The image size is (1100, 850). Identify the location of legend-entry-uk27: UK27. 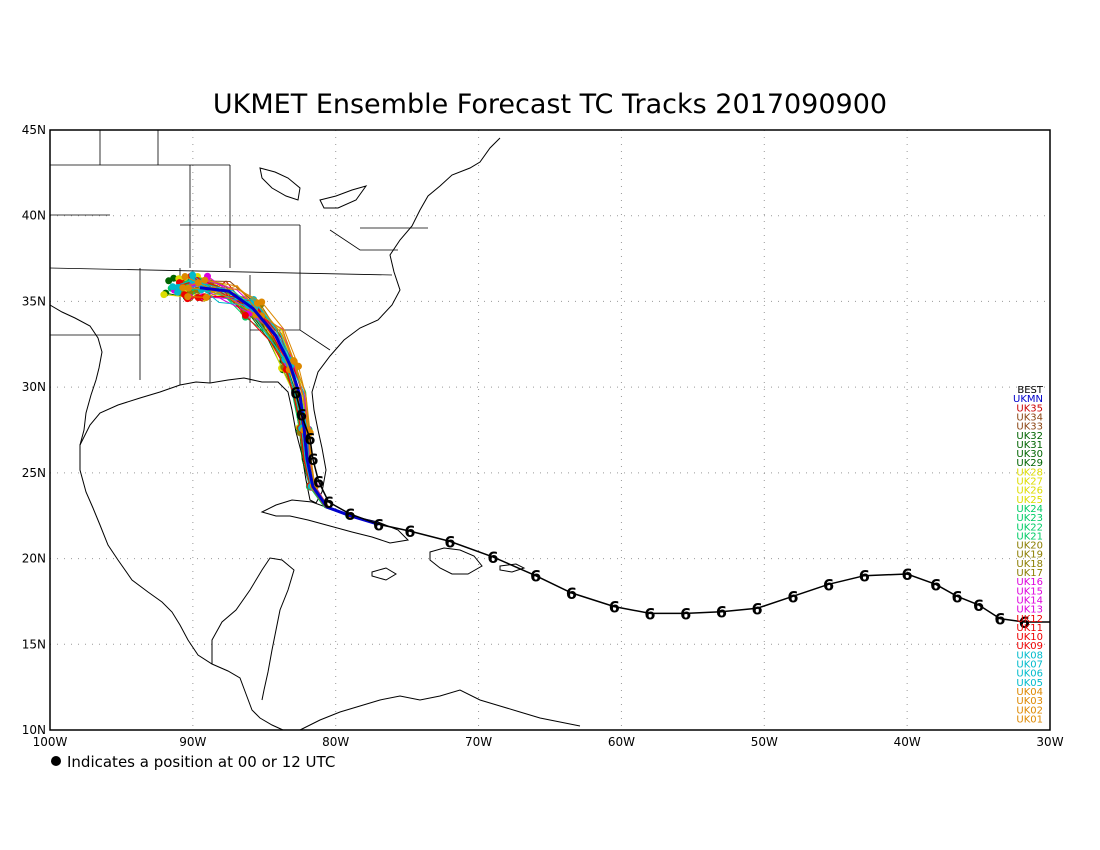
(1029, 482).